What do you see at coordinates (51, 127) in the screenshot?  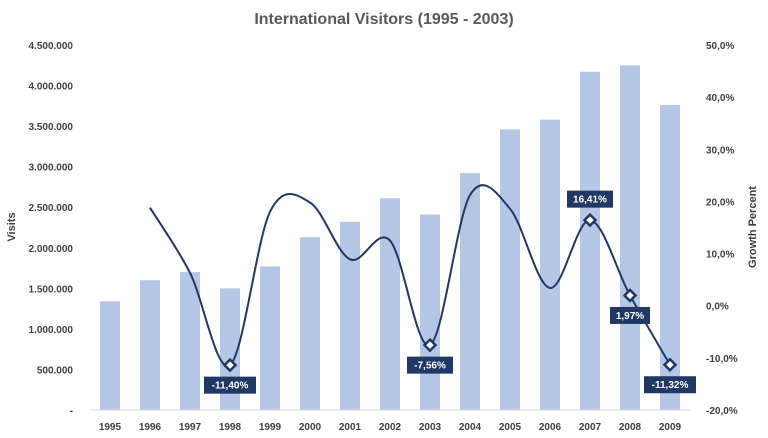 I see `y-tick-label: 3.500.000` at bounding box center [51, 127].